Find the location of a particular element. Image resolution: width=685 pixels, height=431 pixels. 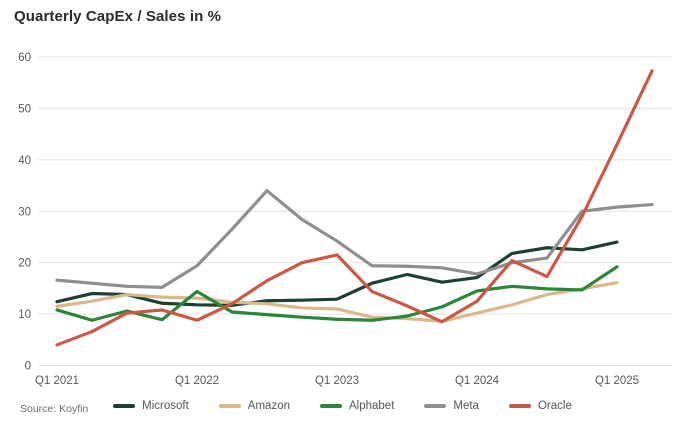

series-line-microsoft is located at coordinates (337, 273).